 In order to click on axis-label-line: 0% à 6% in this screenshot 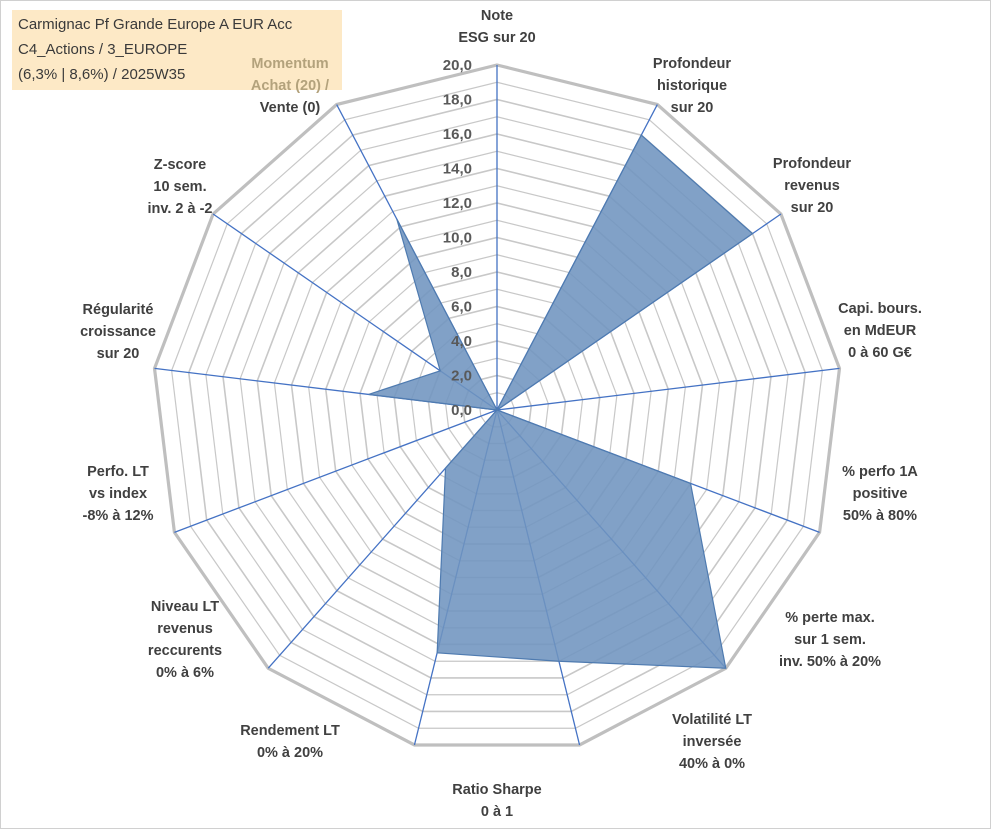, I will do `click(185, 673)`.